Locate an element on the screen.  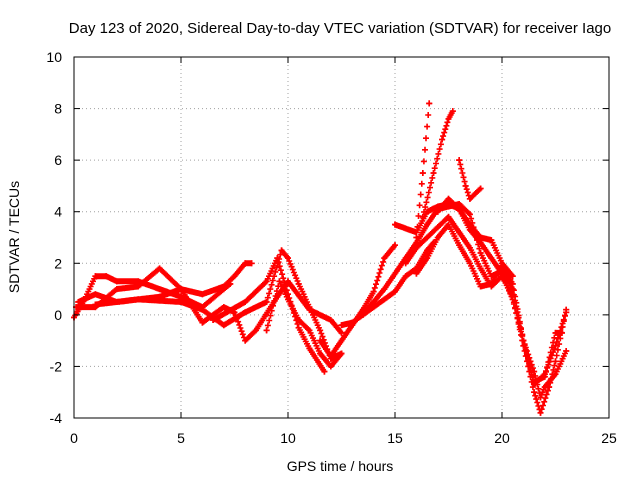
x-tick-label: 25 is located at coordinates (609, 438).